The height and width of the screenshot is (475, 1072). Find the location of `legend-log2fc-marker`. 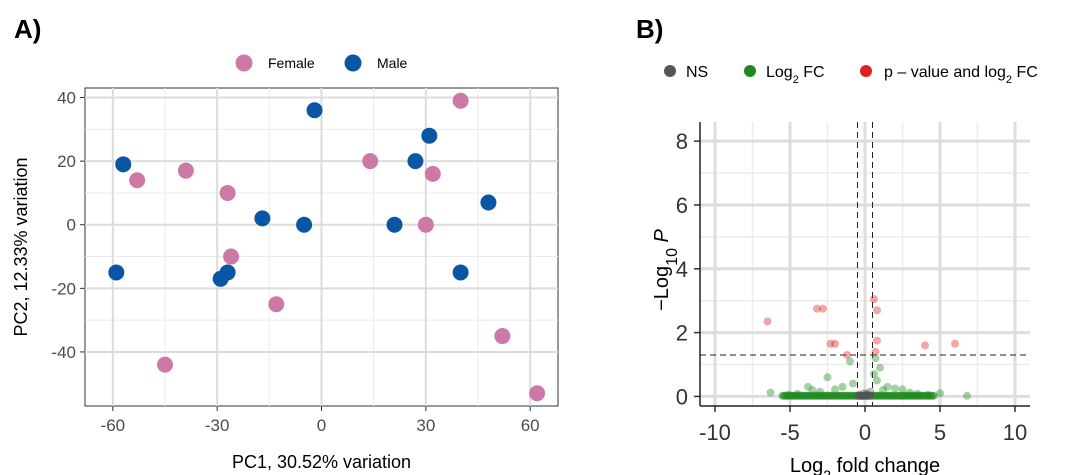

legend-log2fc-marker is located at coordinates (750, 71).